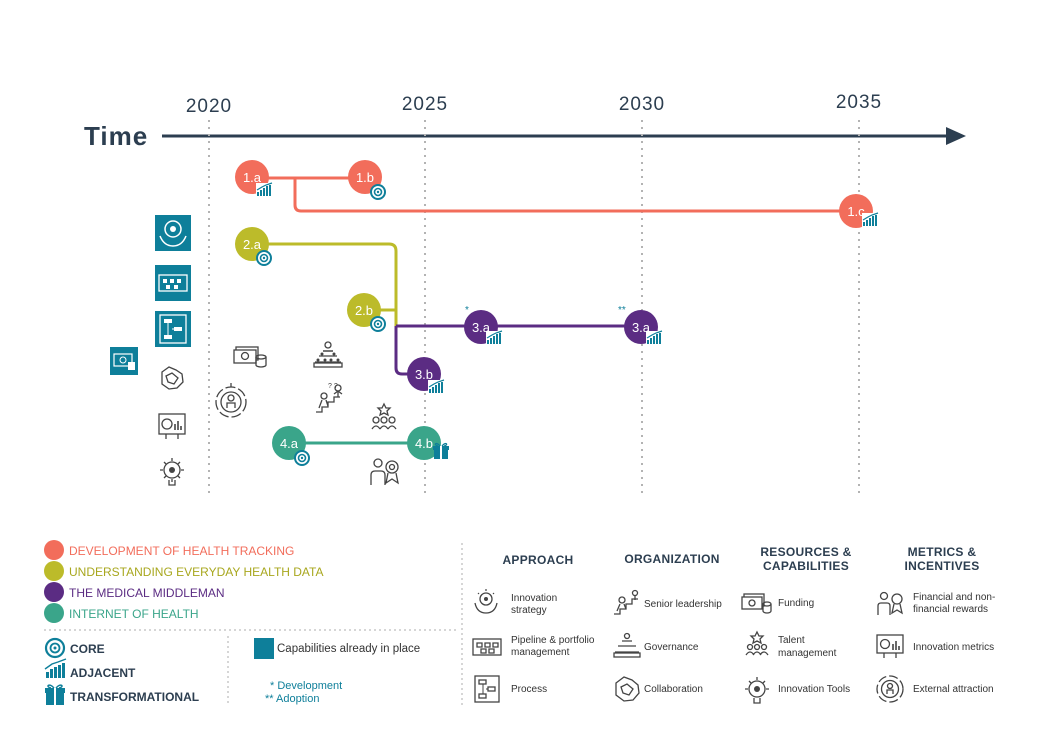  I want to click on node-label: 4.b, so click(424, 443).